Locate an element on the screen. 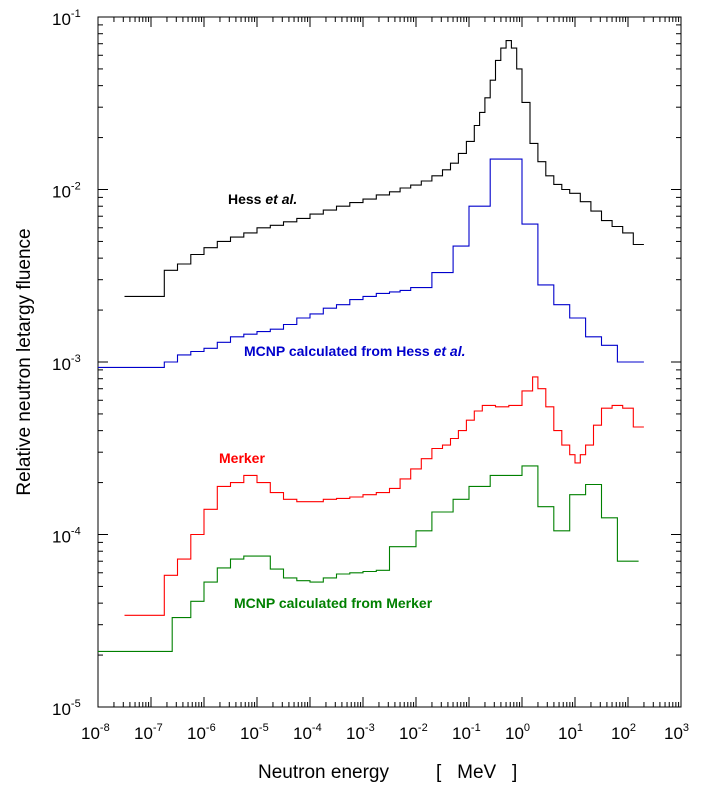 The image size is (703, 788). label-mcnp-merker: MCNP calculated from Merker is located at coordinates (333, 603).